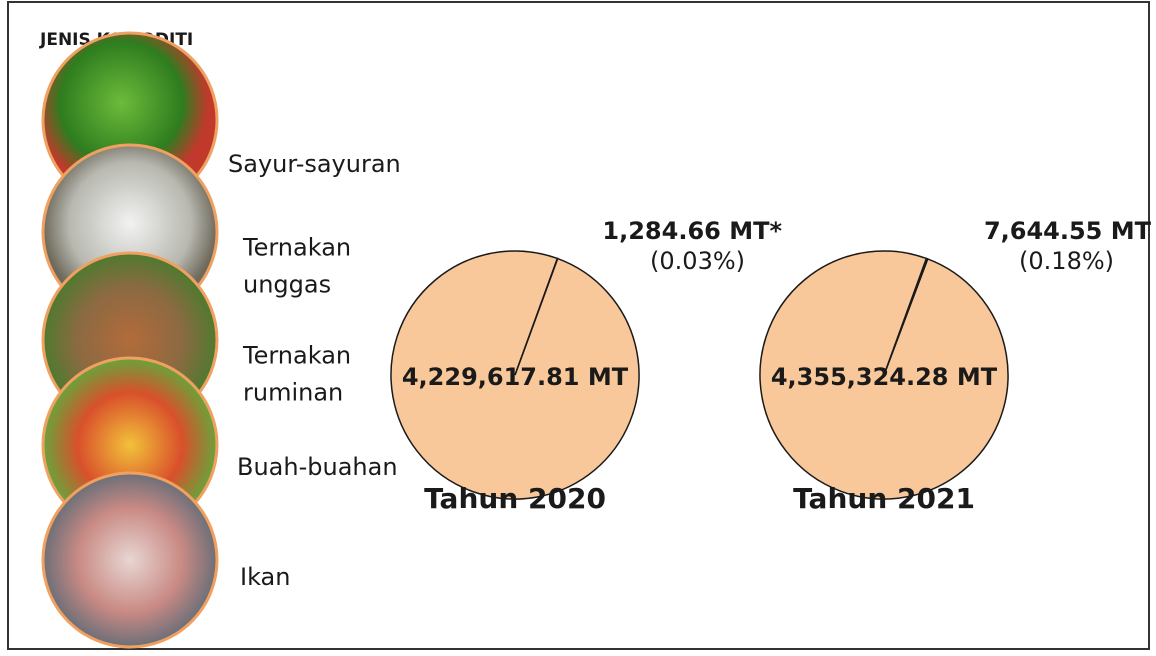 This screenshot has width=1156, height=656. Describe the element at coordinates (287, 285) in the screenshot. I see `commodity-label: unggas` at that location.